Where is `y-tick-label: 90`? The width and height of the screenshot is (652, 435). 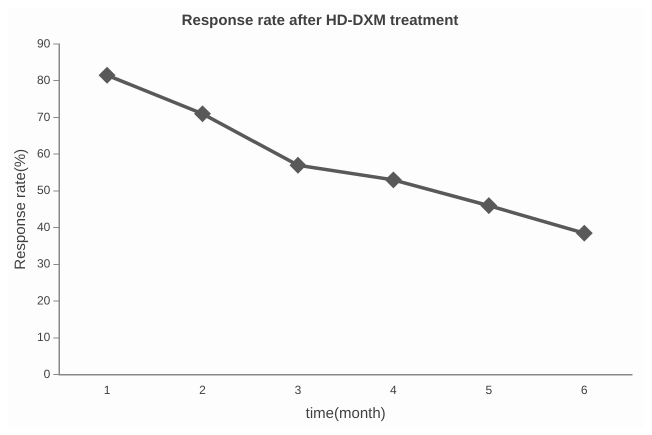 y-tick-label: 90 is located at coordinates (43, 43).